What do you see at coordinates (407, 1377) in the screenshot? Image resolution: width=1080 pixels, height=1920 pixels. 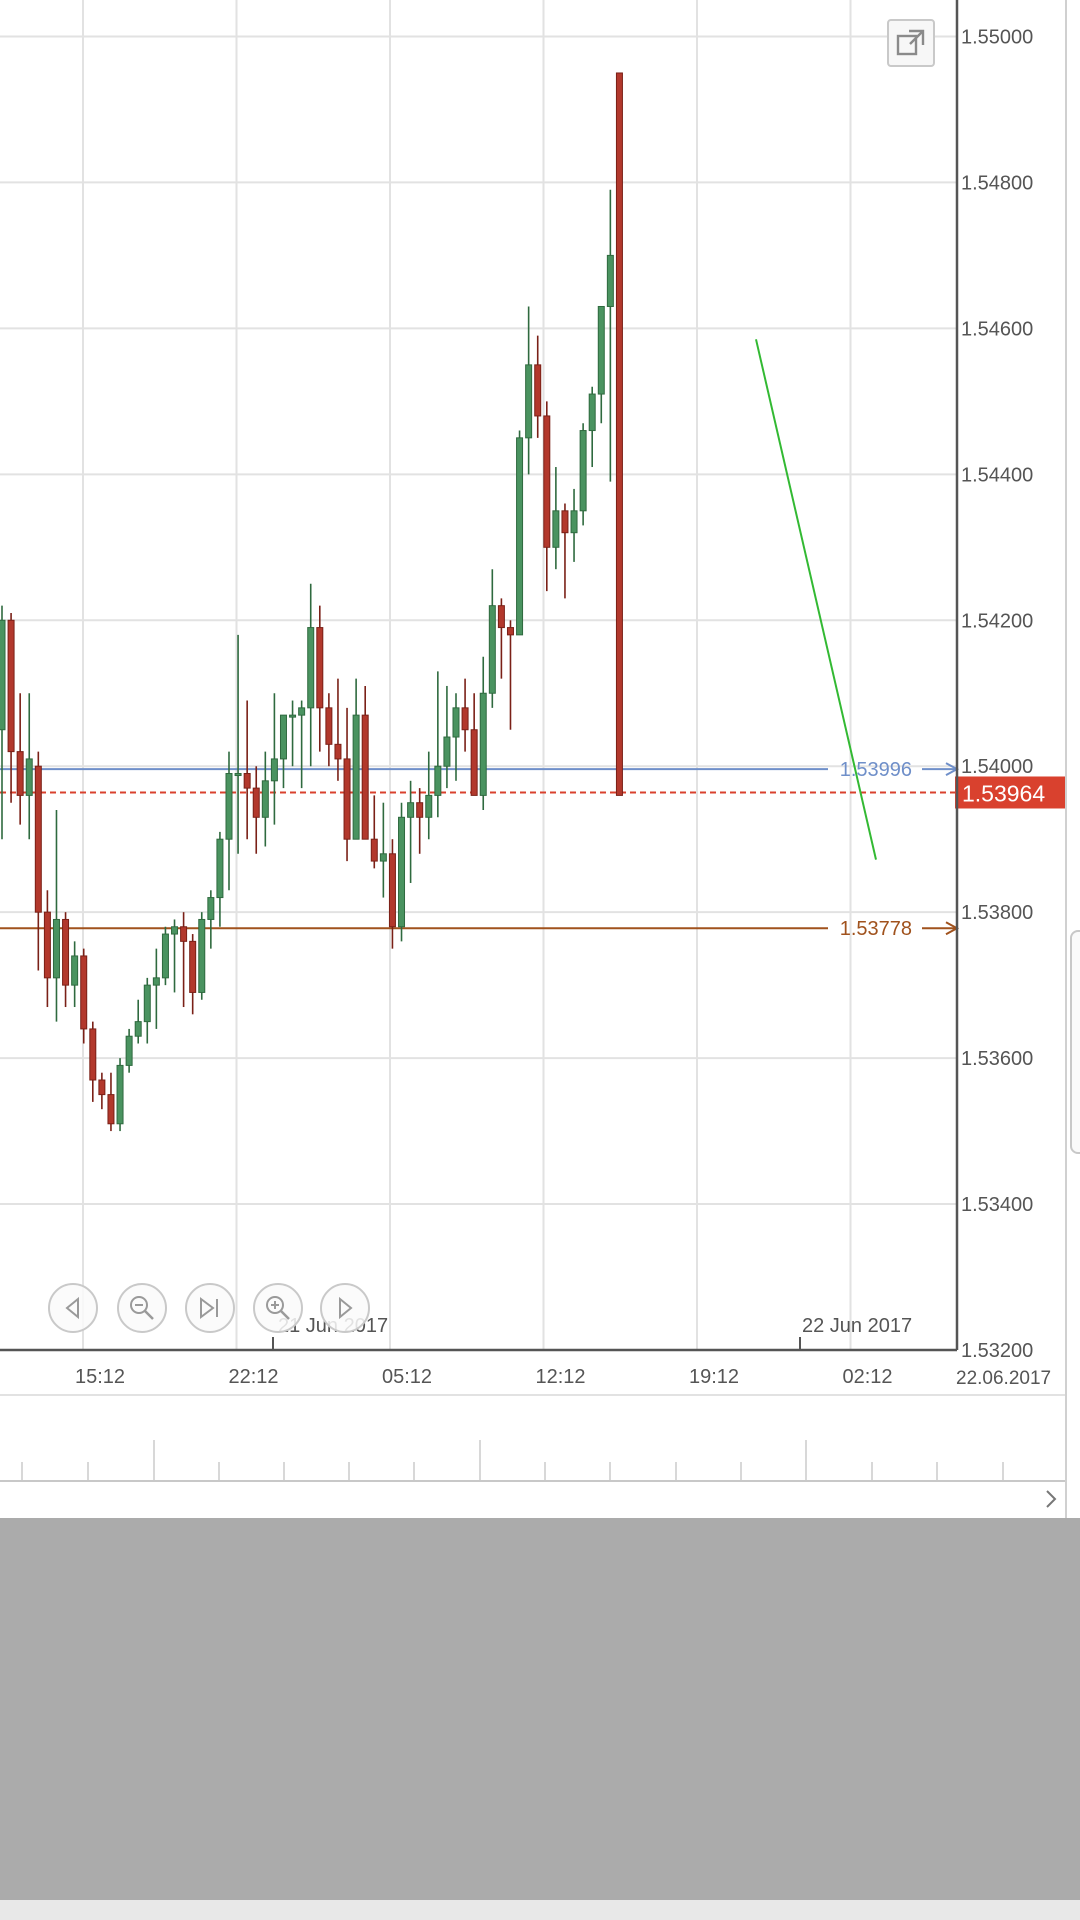 I see `x-tick-label: 05:12` at bounding box center [407, 1377].